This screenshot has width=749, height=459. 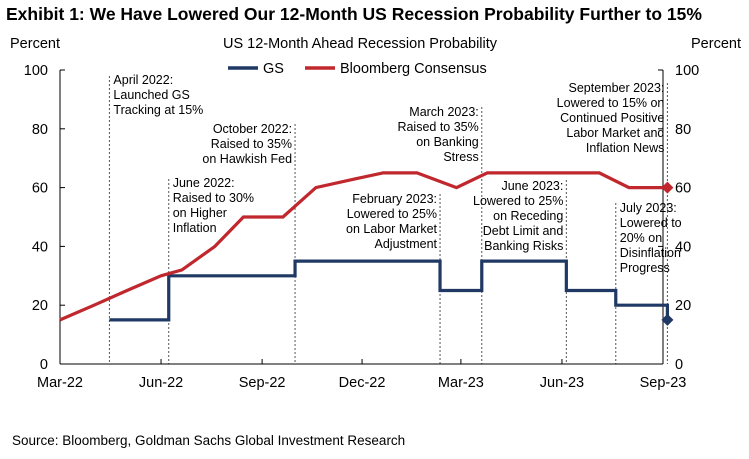 What do you see at coordinates (40, 247) in the screenshot?
I see `y-tick-label-left: 40` at bounding box center [40, 247].